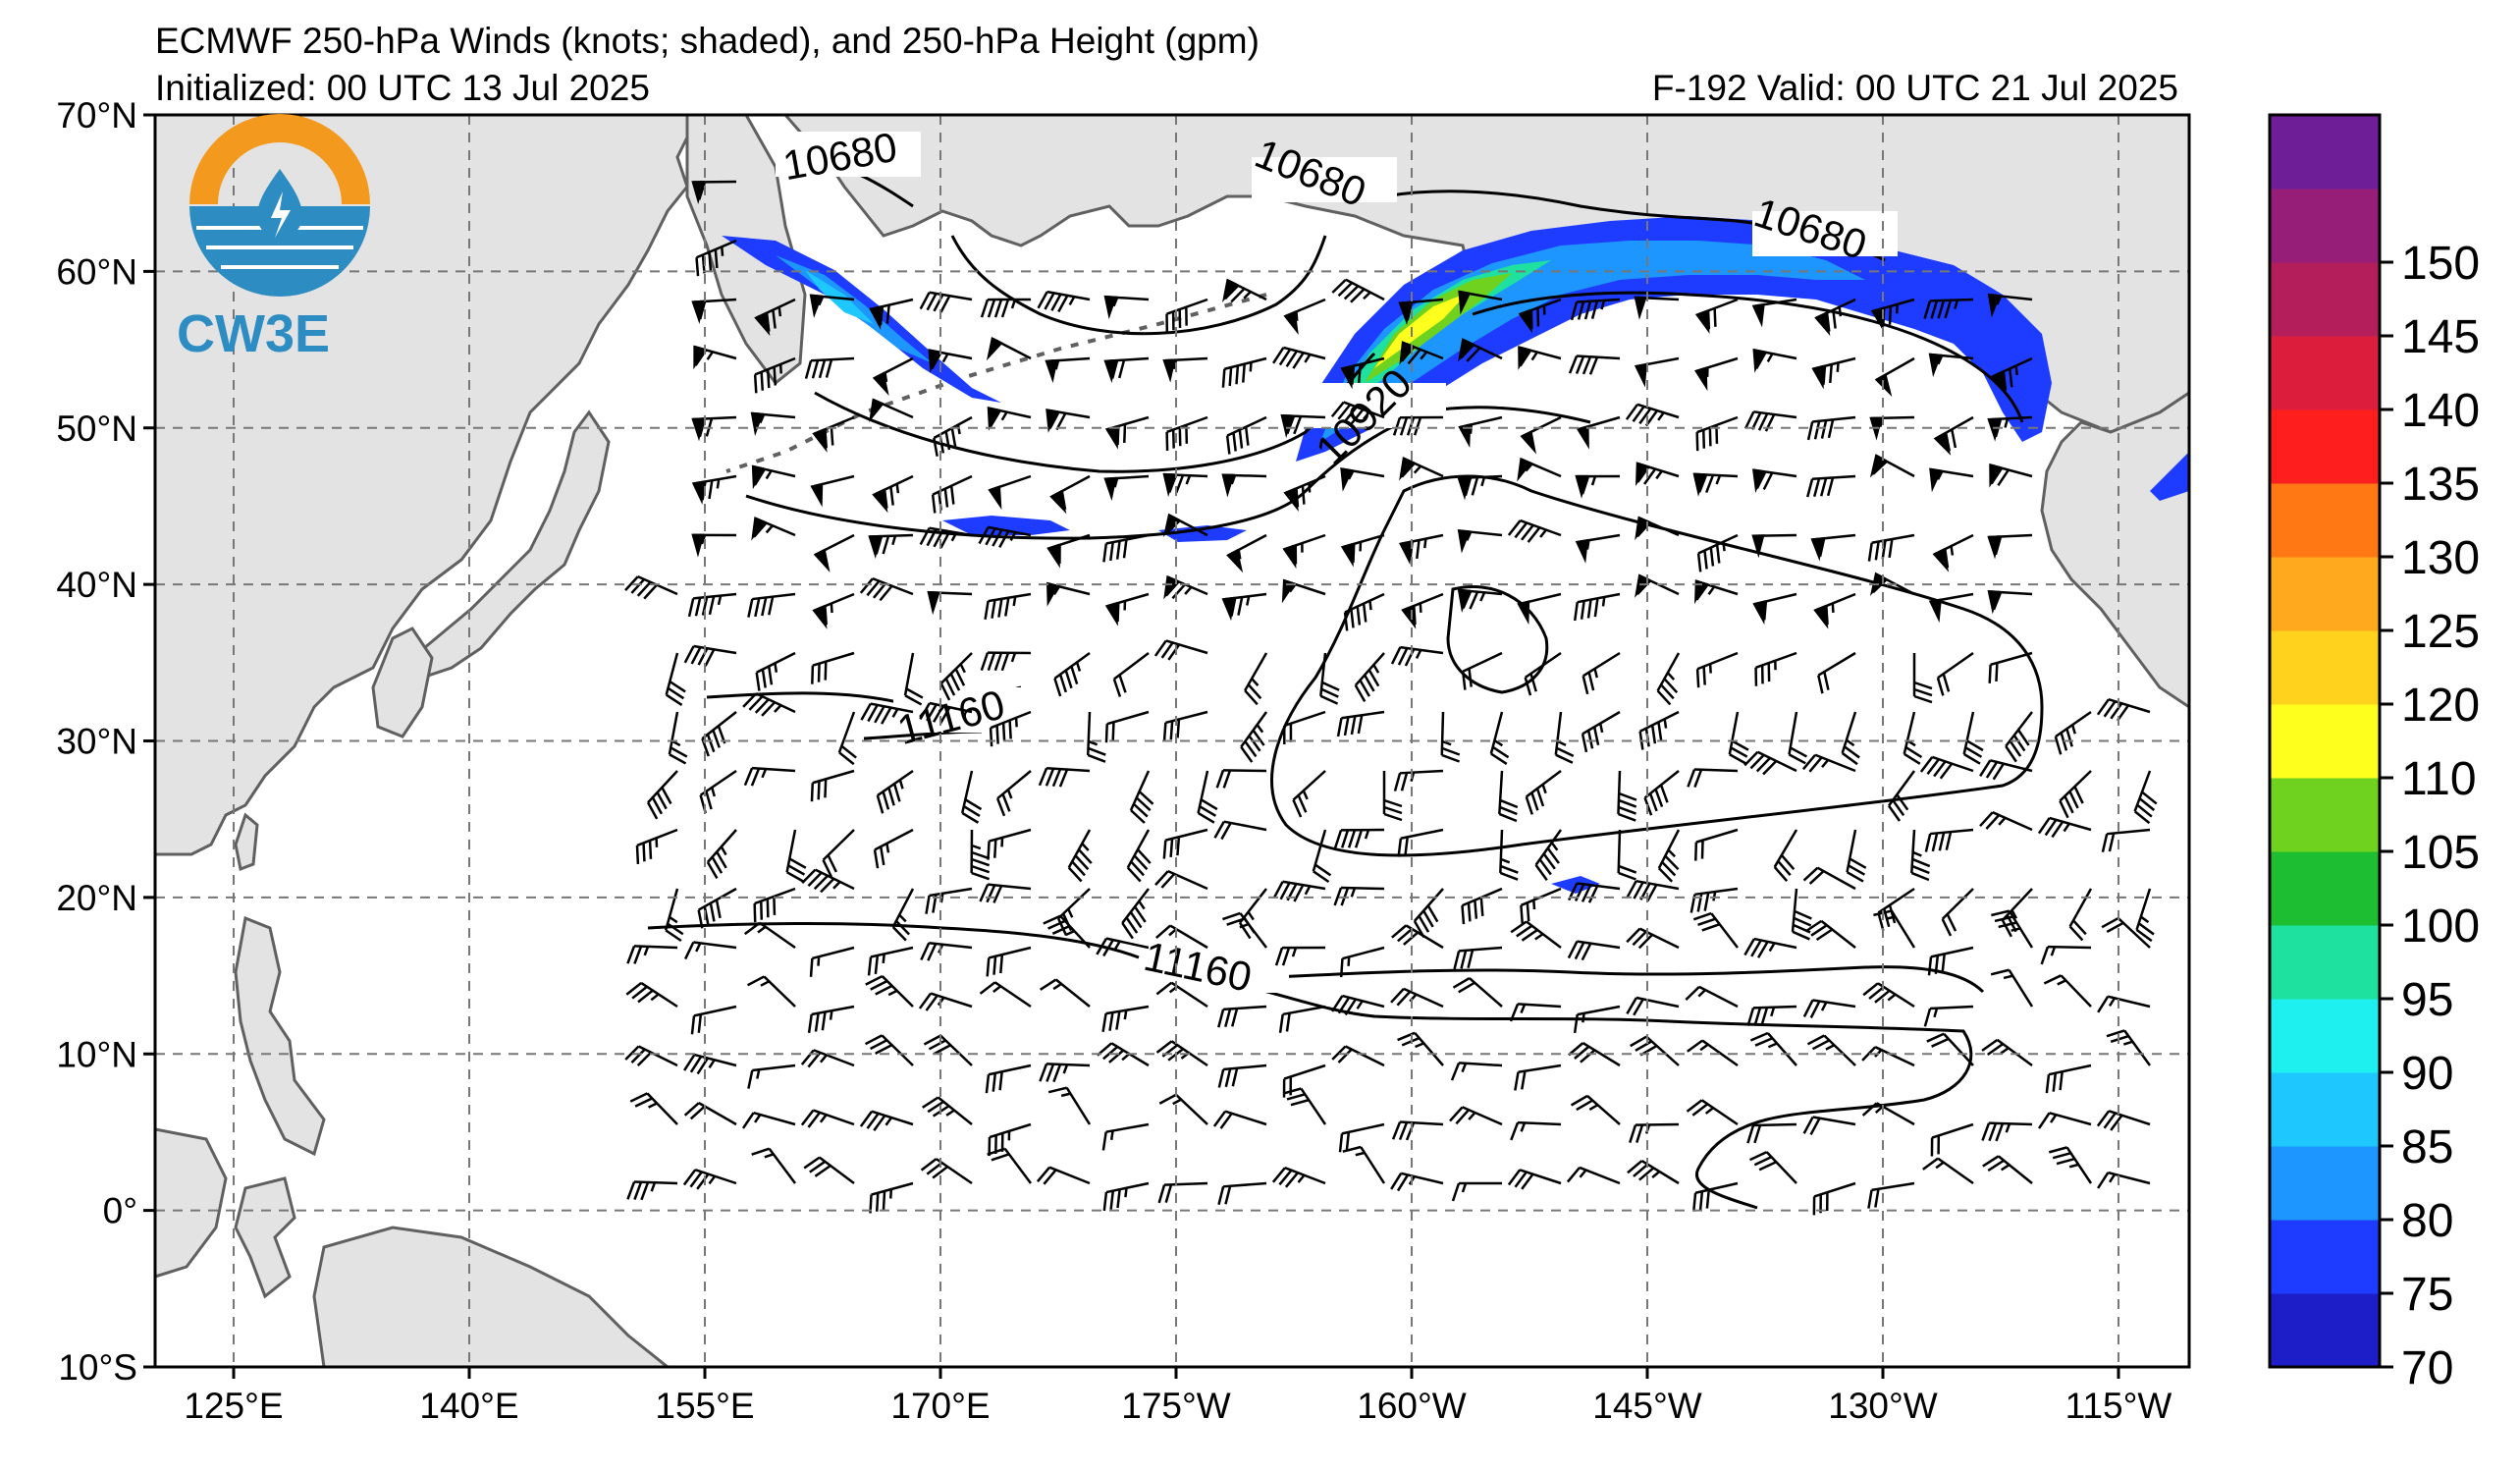  What do you see at coordinates (2118, 1406) in the screenshot?
I see `lon-label: 115°W` at bounding box center [2118, 1406].